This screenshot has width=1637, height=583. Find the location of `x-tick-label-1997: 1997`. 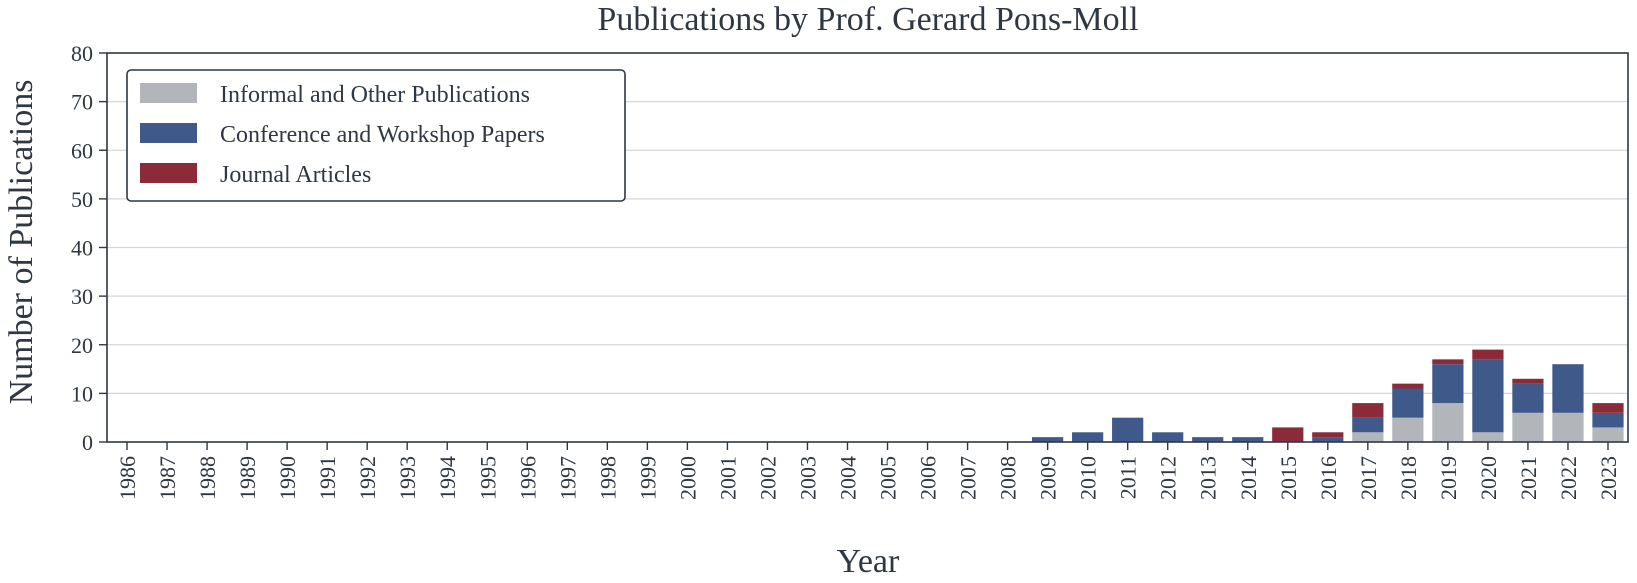

x-tick-label-1997: 1997 is located at coordinates (567, 478).